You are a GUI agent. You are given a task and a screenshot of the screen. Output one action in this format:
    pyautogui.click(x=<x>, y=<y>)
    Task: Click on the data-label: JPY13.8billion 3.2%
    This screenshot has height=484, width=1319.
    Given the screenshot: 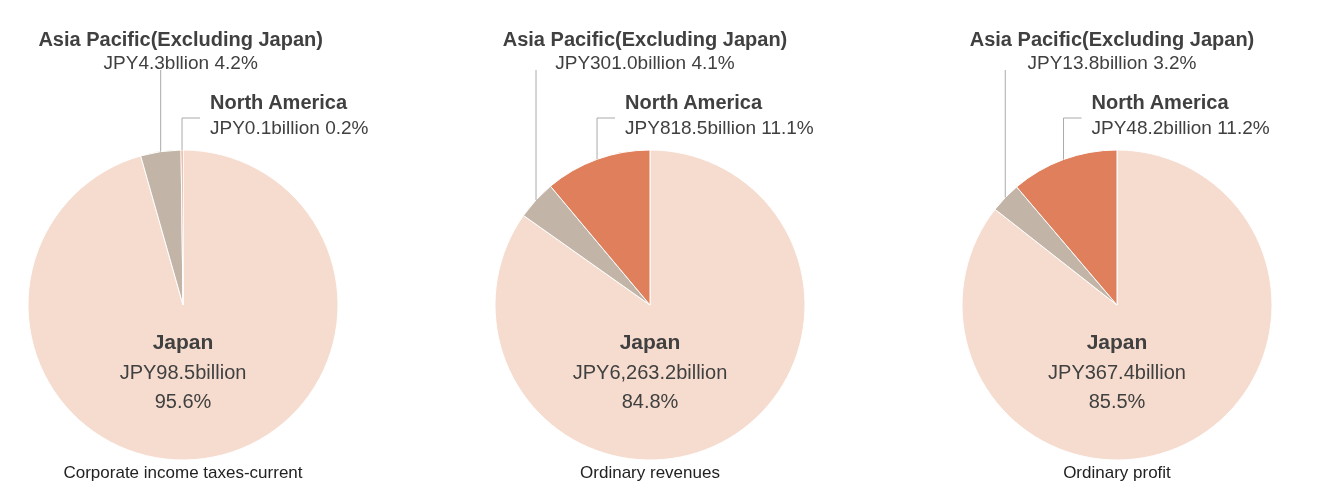 What is the action you would take?
    pyautogui.click(x=1112, y=62)
    